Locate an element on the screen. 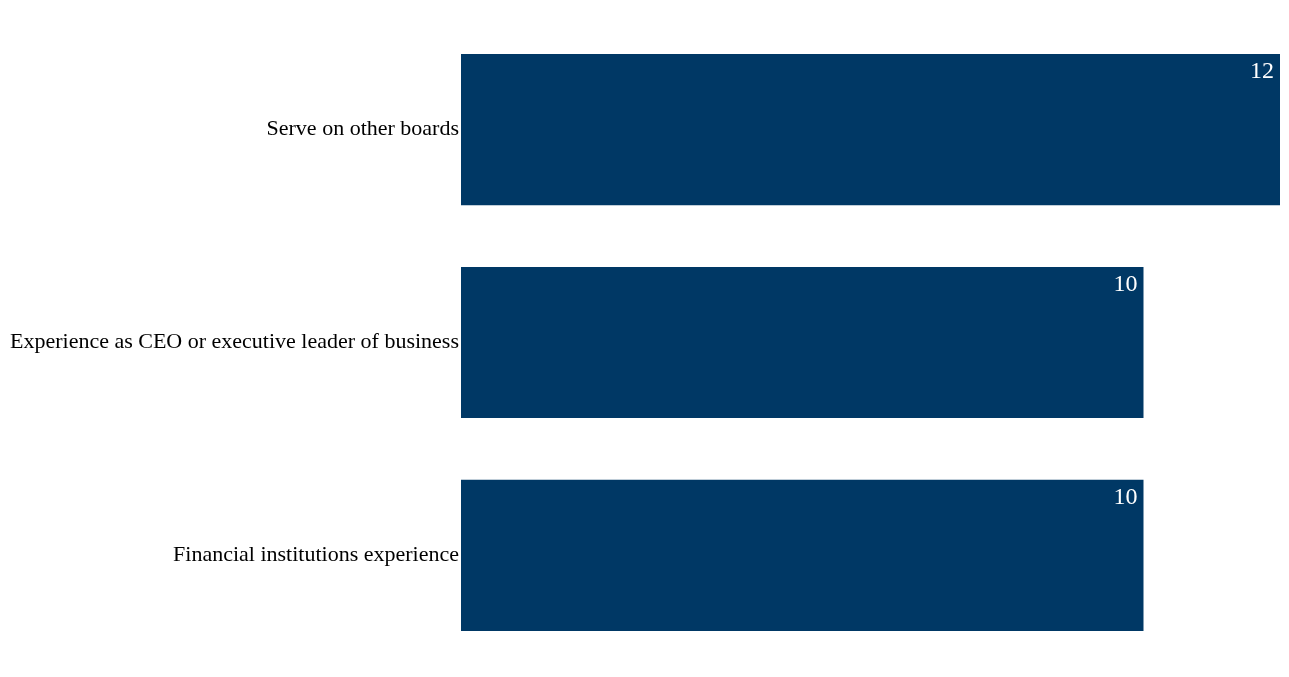 The height and width of the screenshot is (677, 1289). y-tick-label: Serve on other boards is located at coordinates (362, 128).